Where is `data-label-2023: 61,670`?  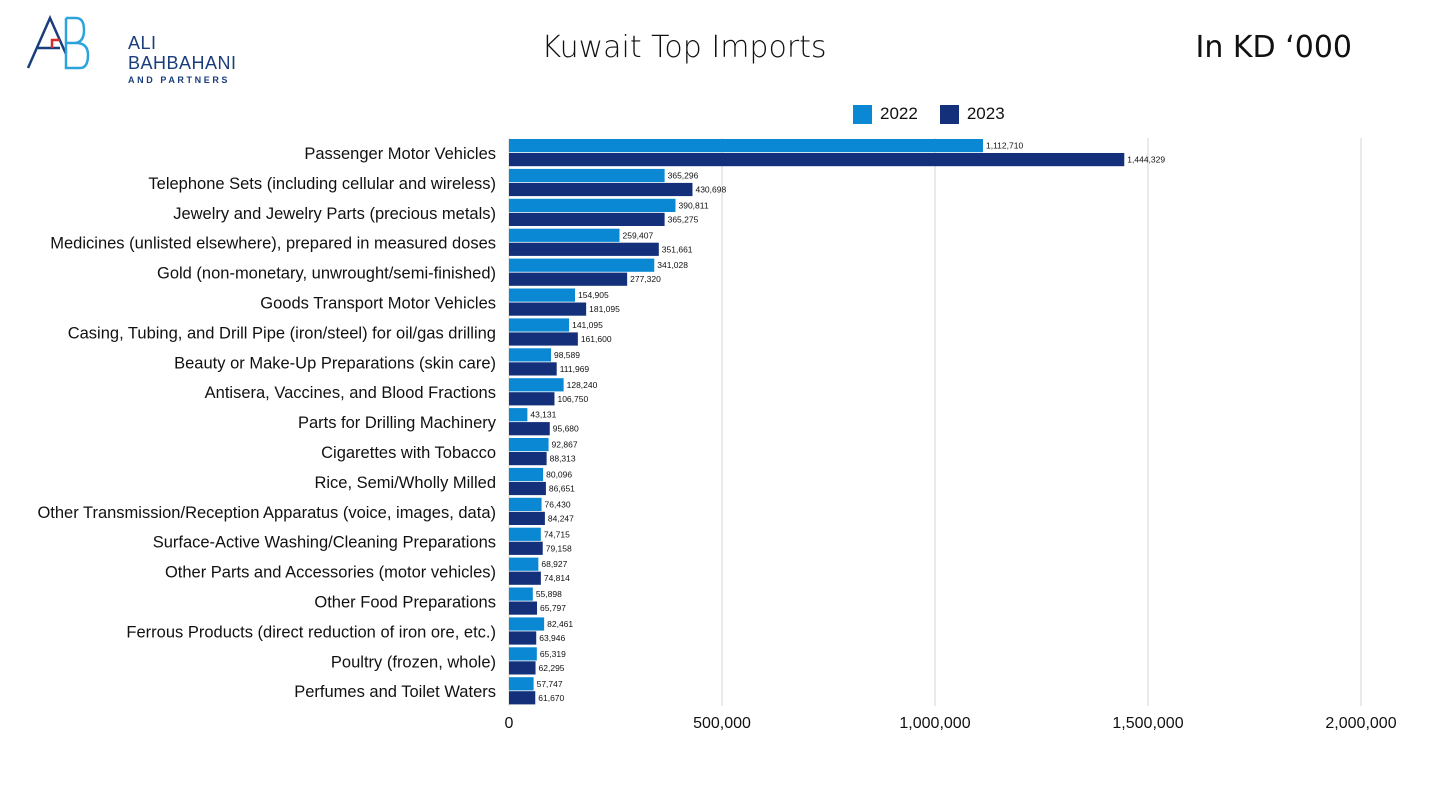
data-label-2023: 61,670 is located at coordinates (551, 698).